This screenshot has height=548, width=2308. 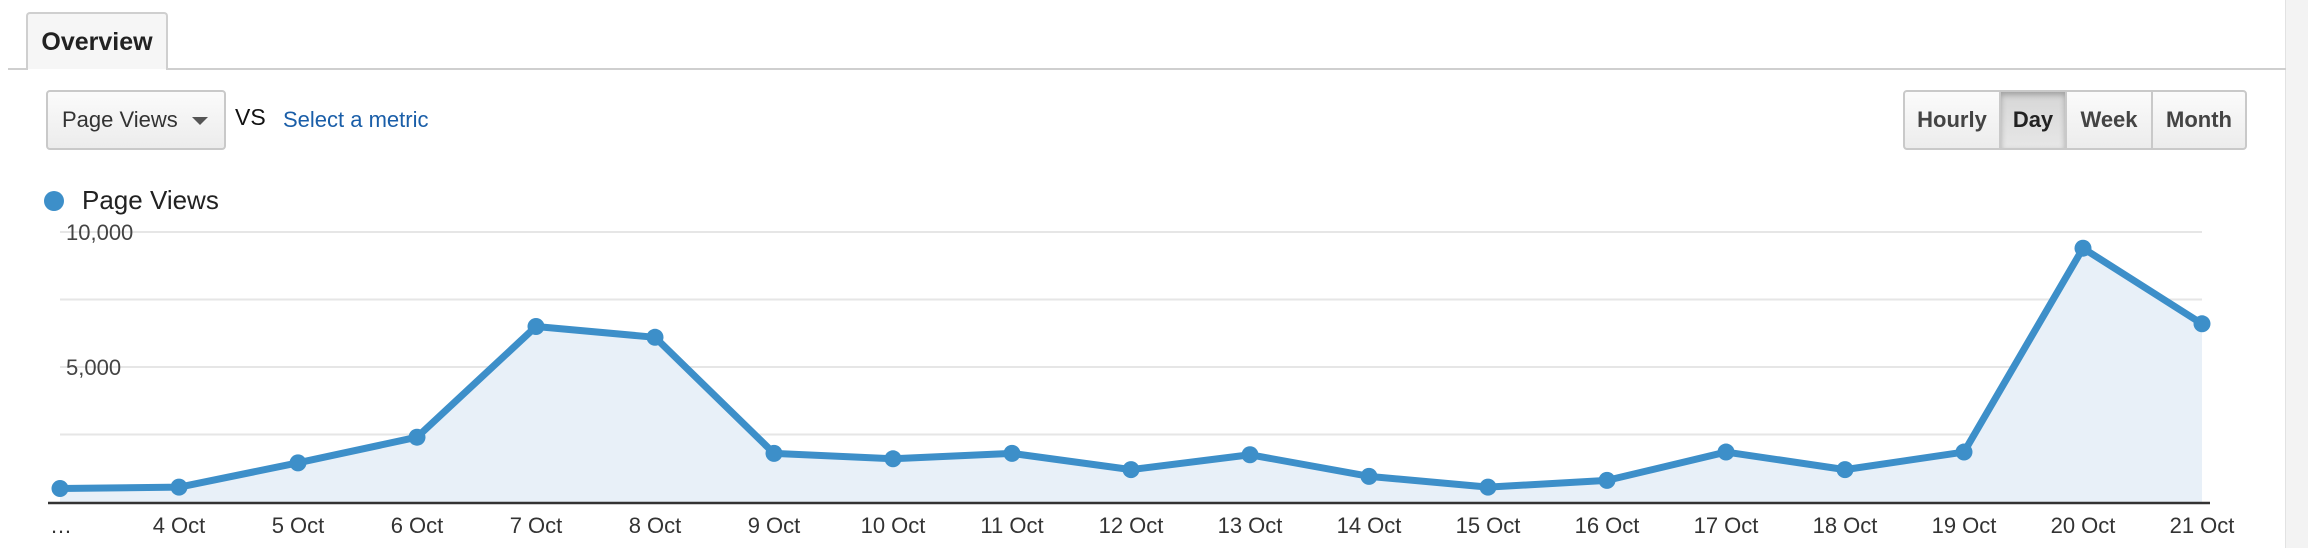 I want to click on month-button: Month, so click(x=2198, y=120).